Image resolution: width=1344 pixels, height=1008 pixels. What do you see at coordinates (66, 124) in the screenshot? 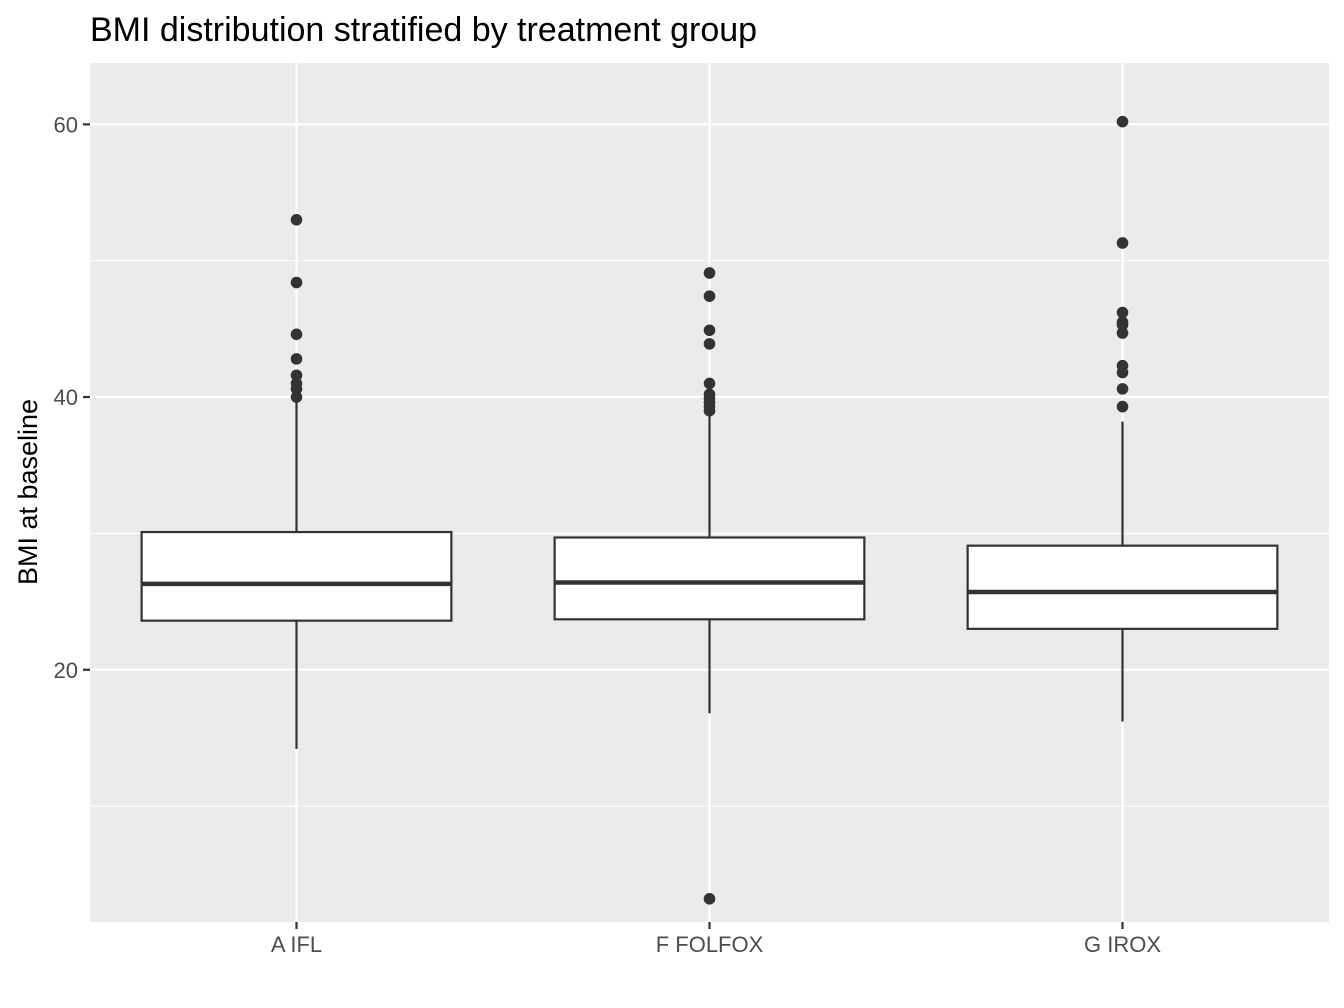
I see `y-tick-label: 60` at bounding box center [66, 124].